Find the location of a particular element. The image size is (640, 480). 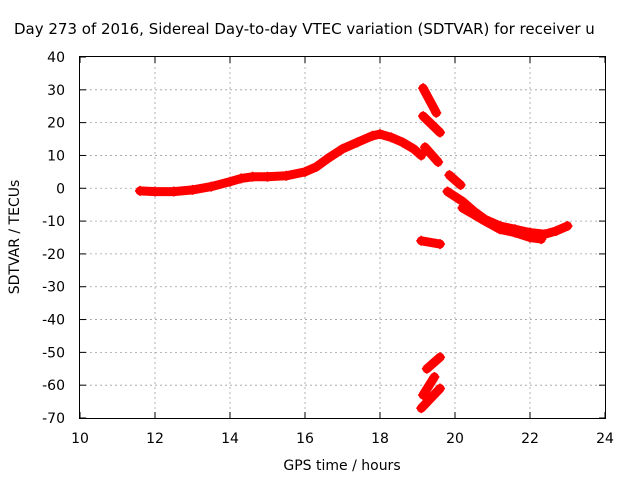

y-tick-label-20: 20 is located at coordinates (56, 124).